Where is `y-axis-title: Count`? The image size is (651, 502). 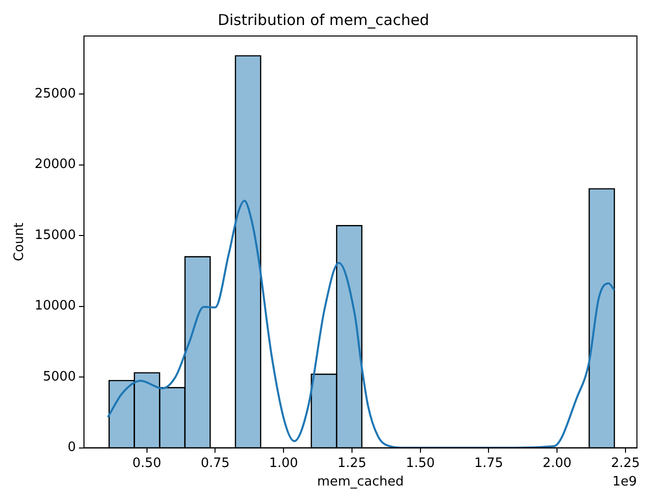
y-axis-title: Count is located at coordinates (20, 242).